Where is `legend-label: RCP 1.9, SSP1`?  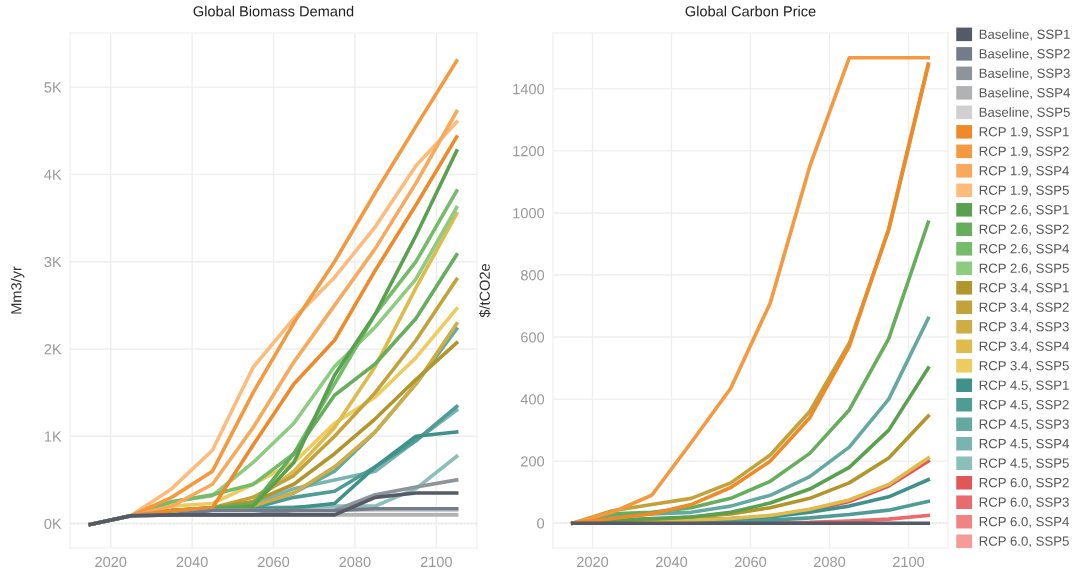
legend-label: RCP 1.9, SSP1 is located at coordinates (1024, 132).